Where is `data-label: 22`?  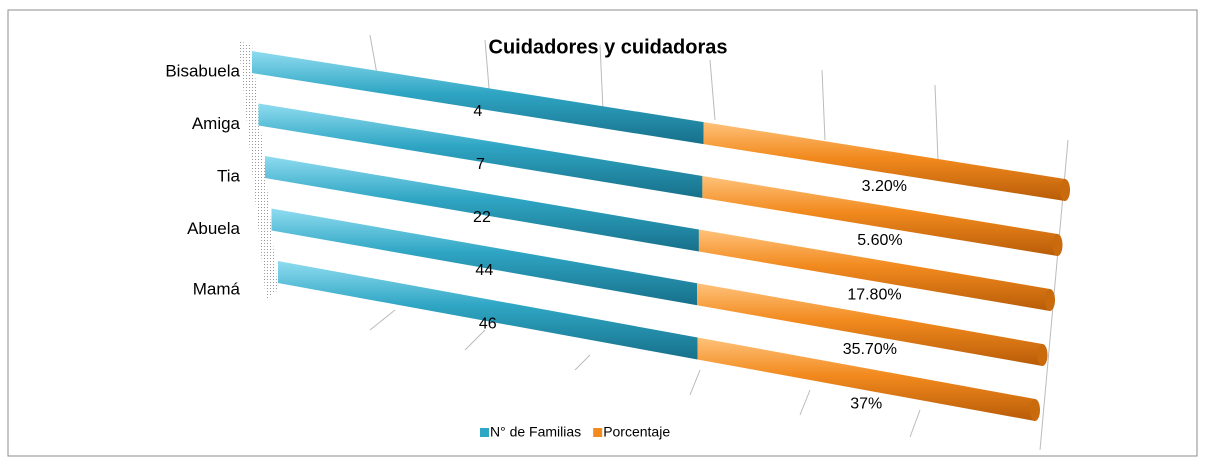
data-label: 22 is located at coordinates (482, 217).